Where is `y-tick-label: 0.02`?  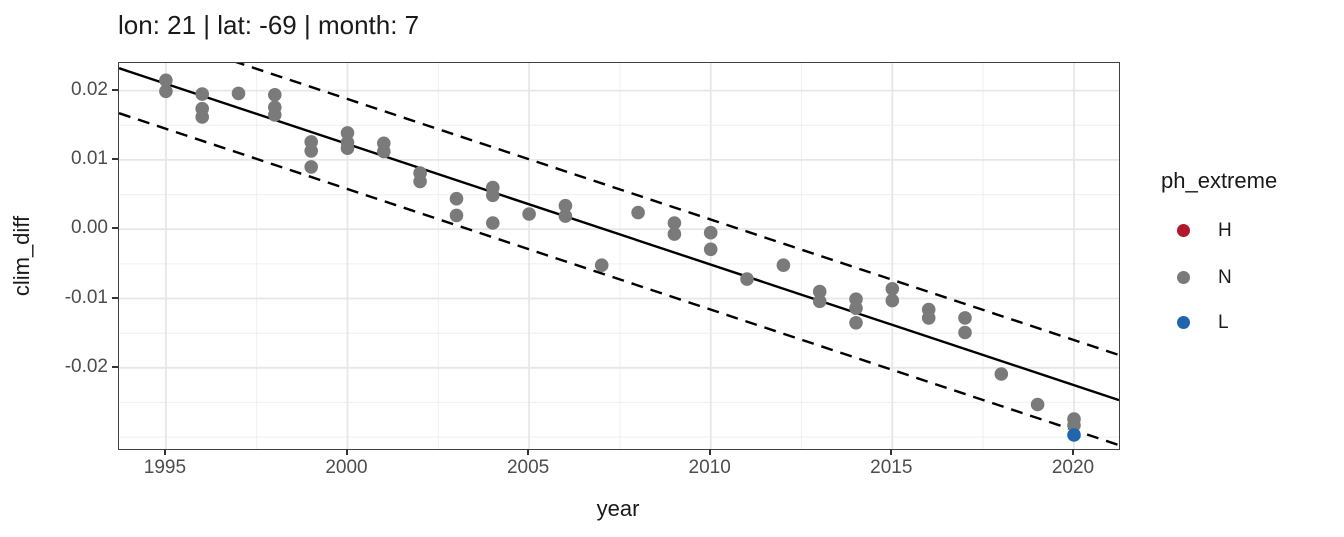
y-tick-label: 0.02 is located at coordinates (89, 89).